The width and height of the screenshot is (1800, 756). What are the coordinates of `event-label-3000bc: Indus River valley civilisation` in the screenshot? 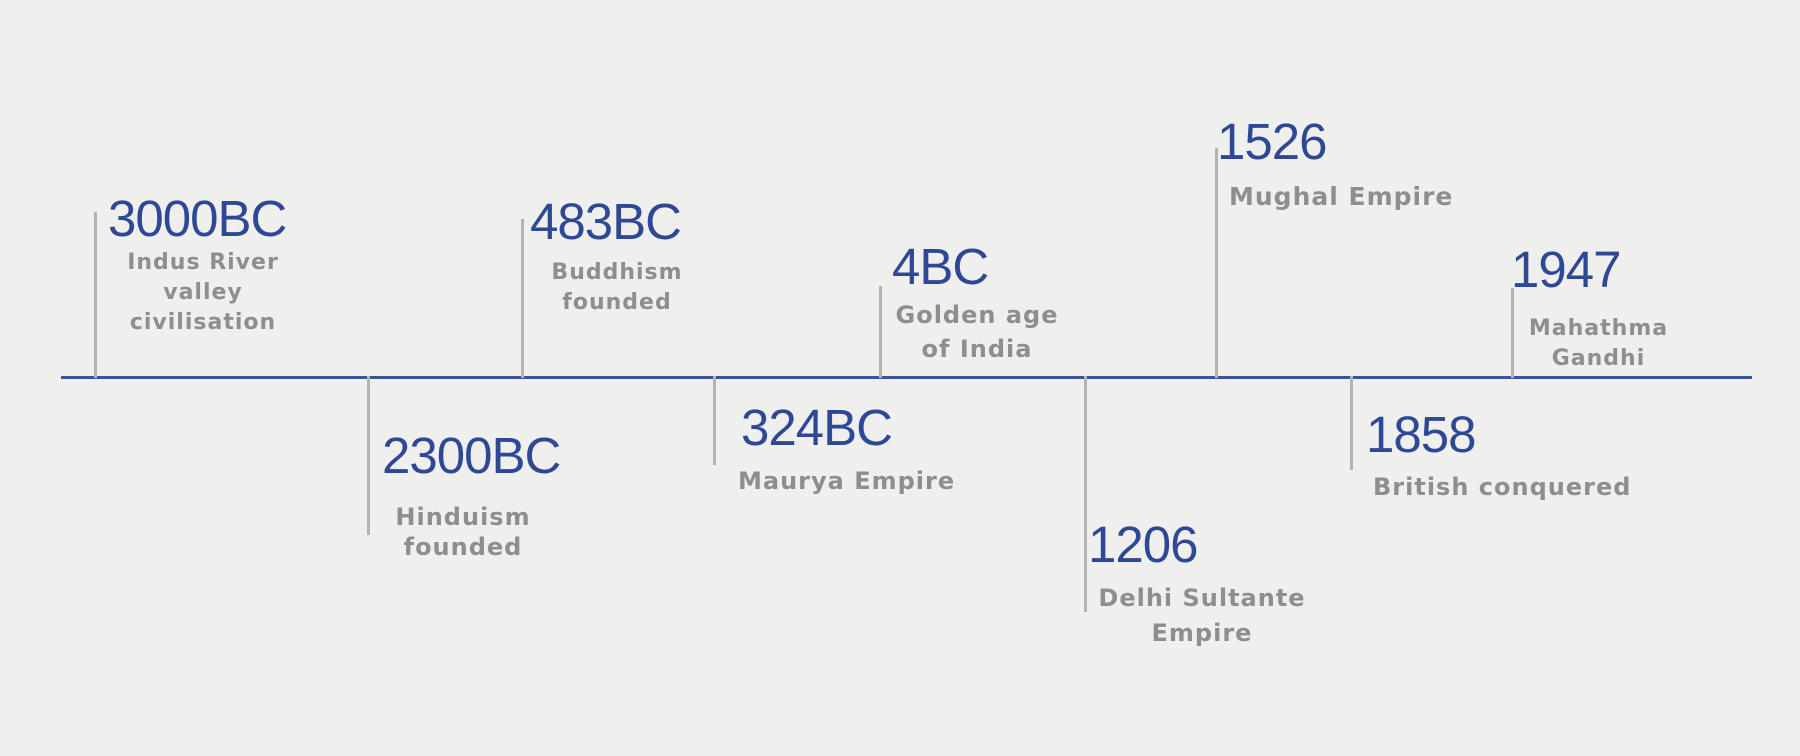 It's located at (203, 292).